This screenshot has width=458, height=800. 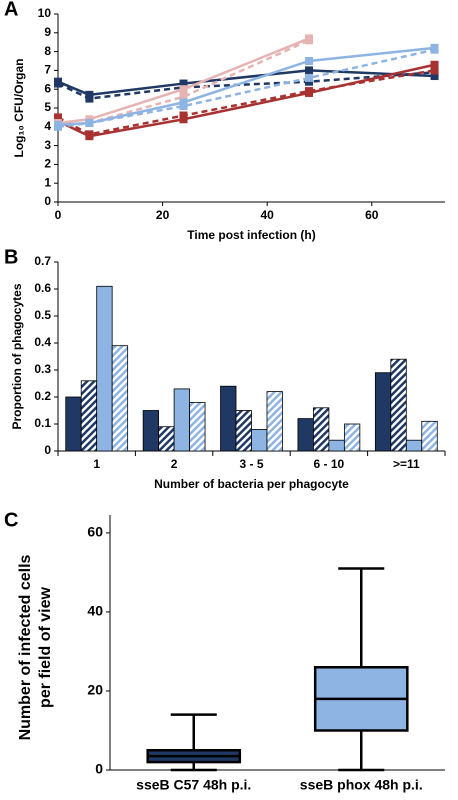 What do you see at coordinates (58, 215) in the screenshot?
I see `x-tick-label: 0` at bounding box center [58, 215].